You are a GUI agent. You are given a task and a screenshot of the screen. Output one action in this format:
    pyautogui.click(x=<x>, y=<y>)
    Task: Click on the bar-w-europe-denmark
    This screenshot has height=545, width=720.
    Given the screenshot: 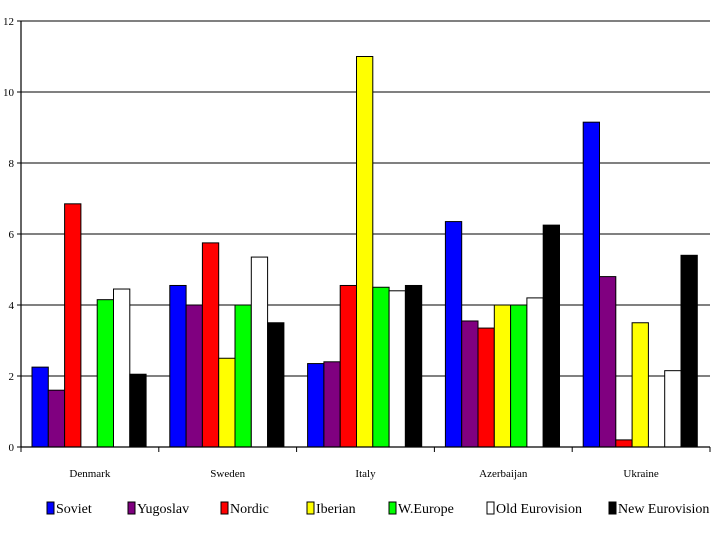 What is the action you would take?
    pyautogui.click(x=105, y=373)
    